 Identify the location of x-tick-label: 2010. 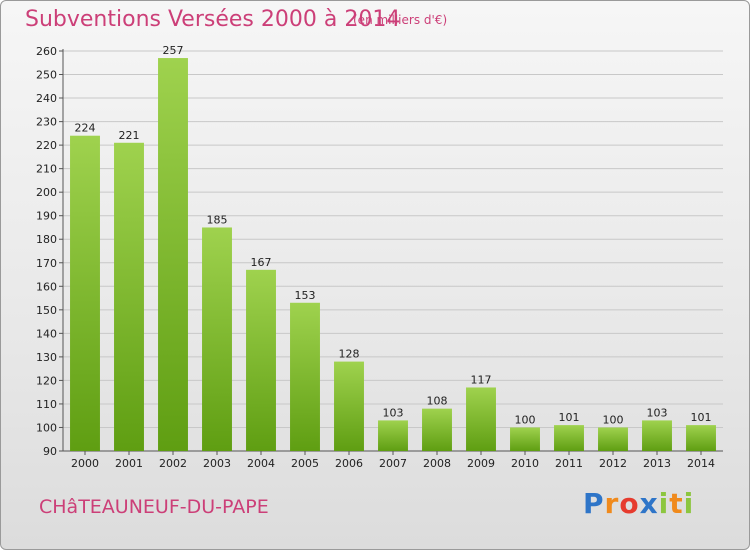
(525, 463).